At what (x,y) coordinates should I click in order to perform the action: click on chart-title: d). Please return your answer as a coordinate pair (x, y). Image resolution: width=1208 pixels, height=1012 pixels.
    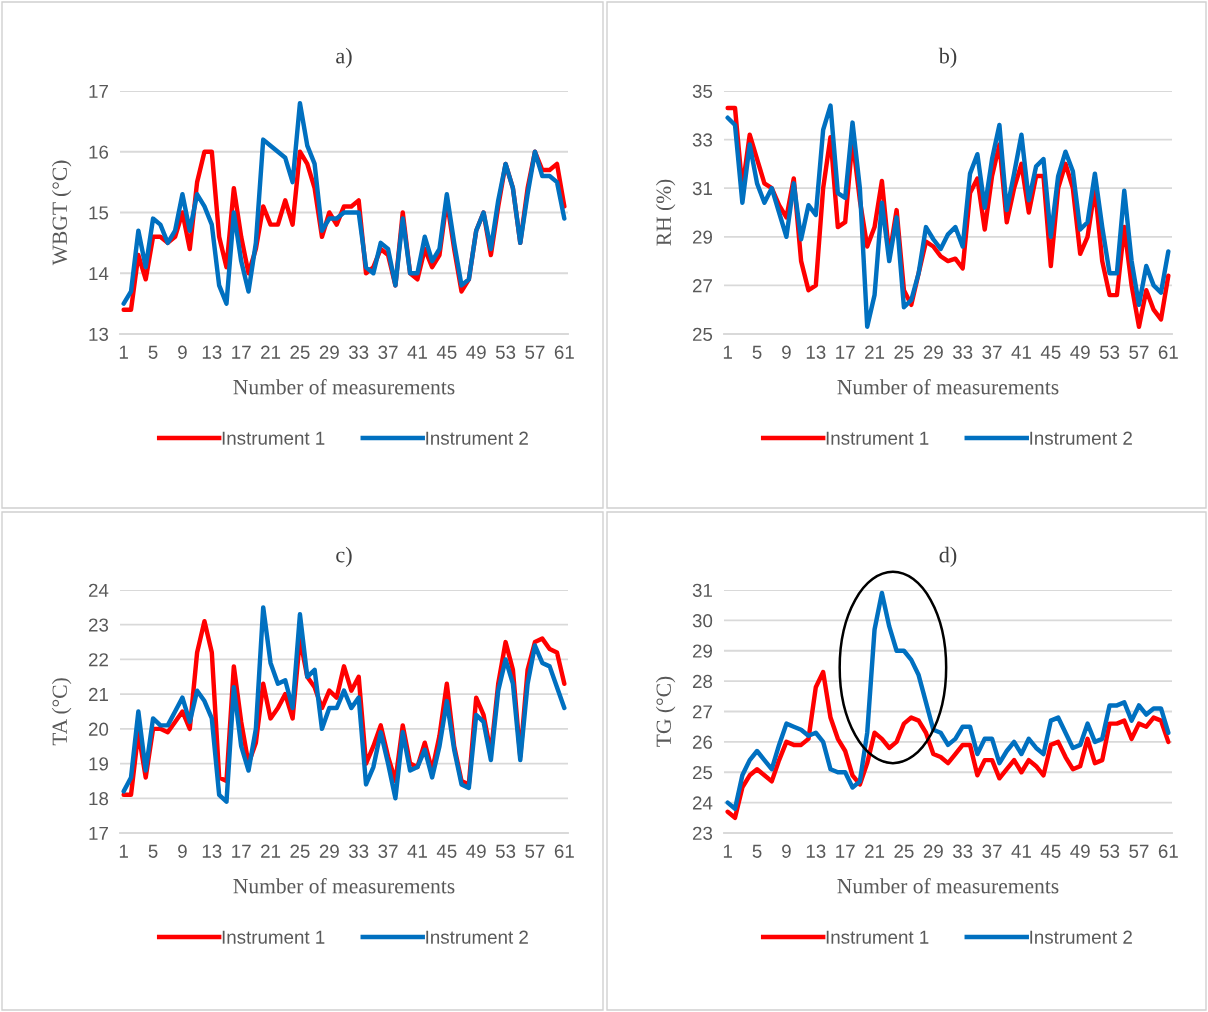
    Looking at the image, I should click on (948, 556).